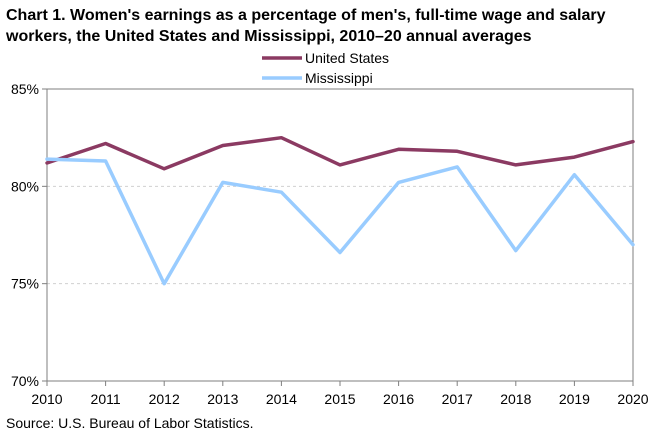 This screenshot has height=433, width=660. What do you see at coordinates (398, 399) in the screenshot?
I see `x-tick-label: 2016` at bounding box center [398, 399].